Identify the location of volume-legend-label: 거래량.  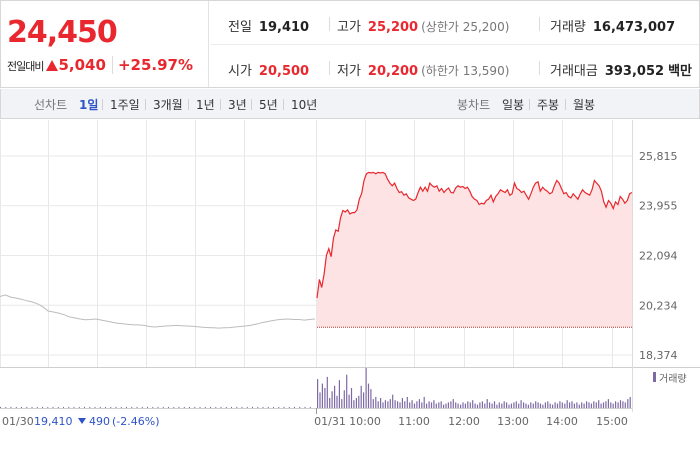
(673, 379).